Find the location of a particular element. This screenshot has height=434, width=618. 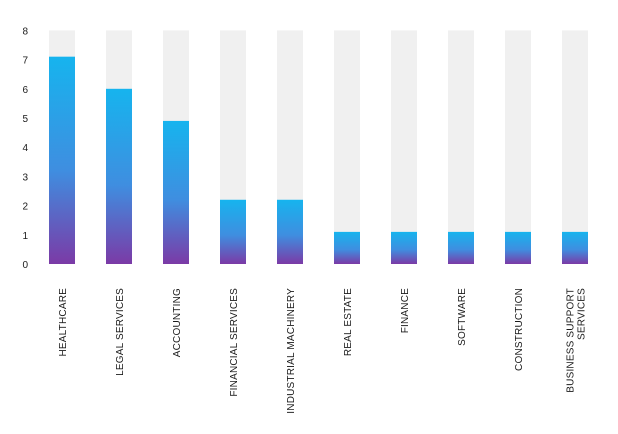

y-tick-label: 6 is located at coordinates (25, 90).